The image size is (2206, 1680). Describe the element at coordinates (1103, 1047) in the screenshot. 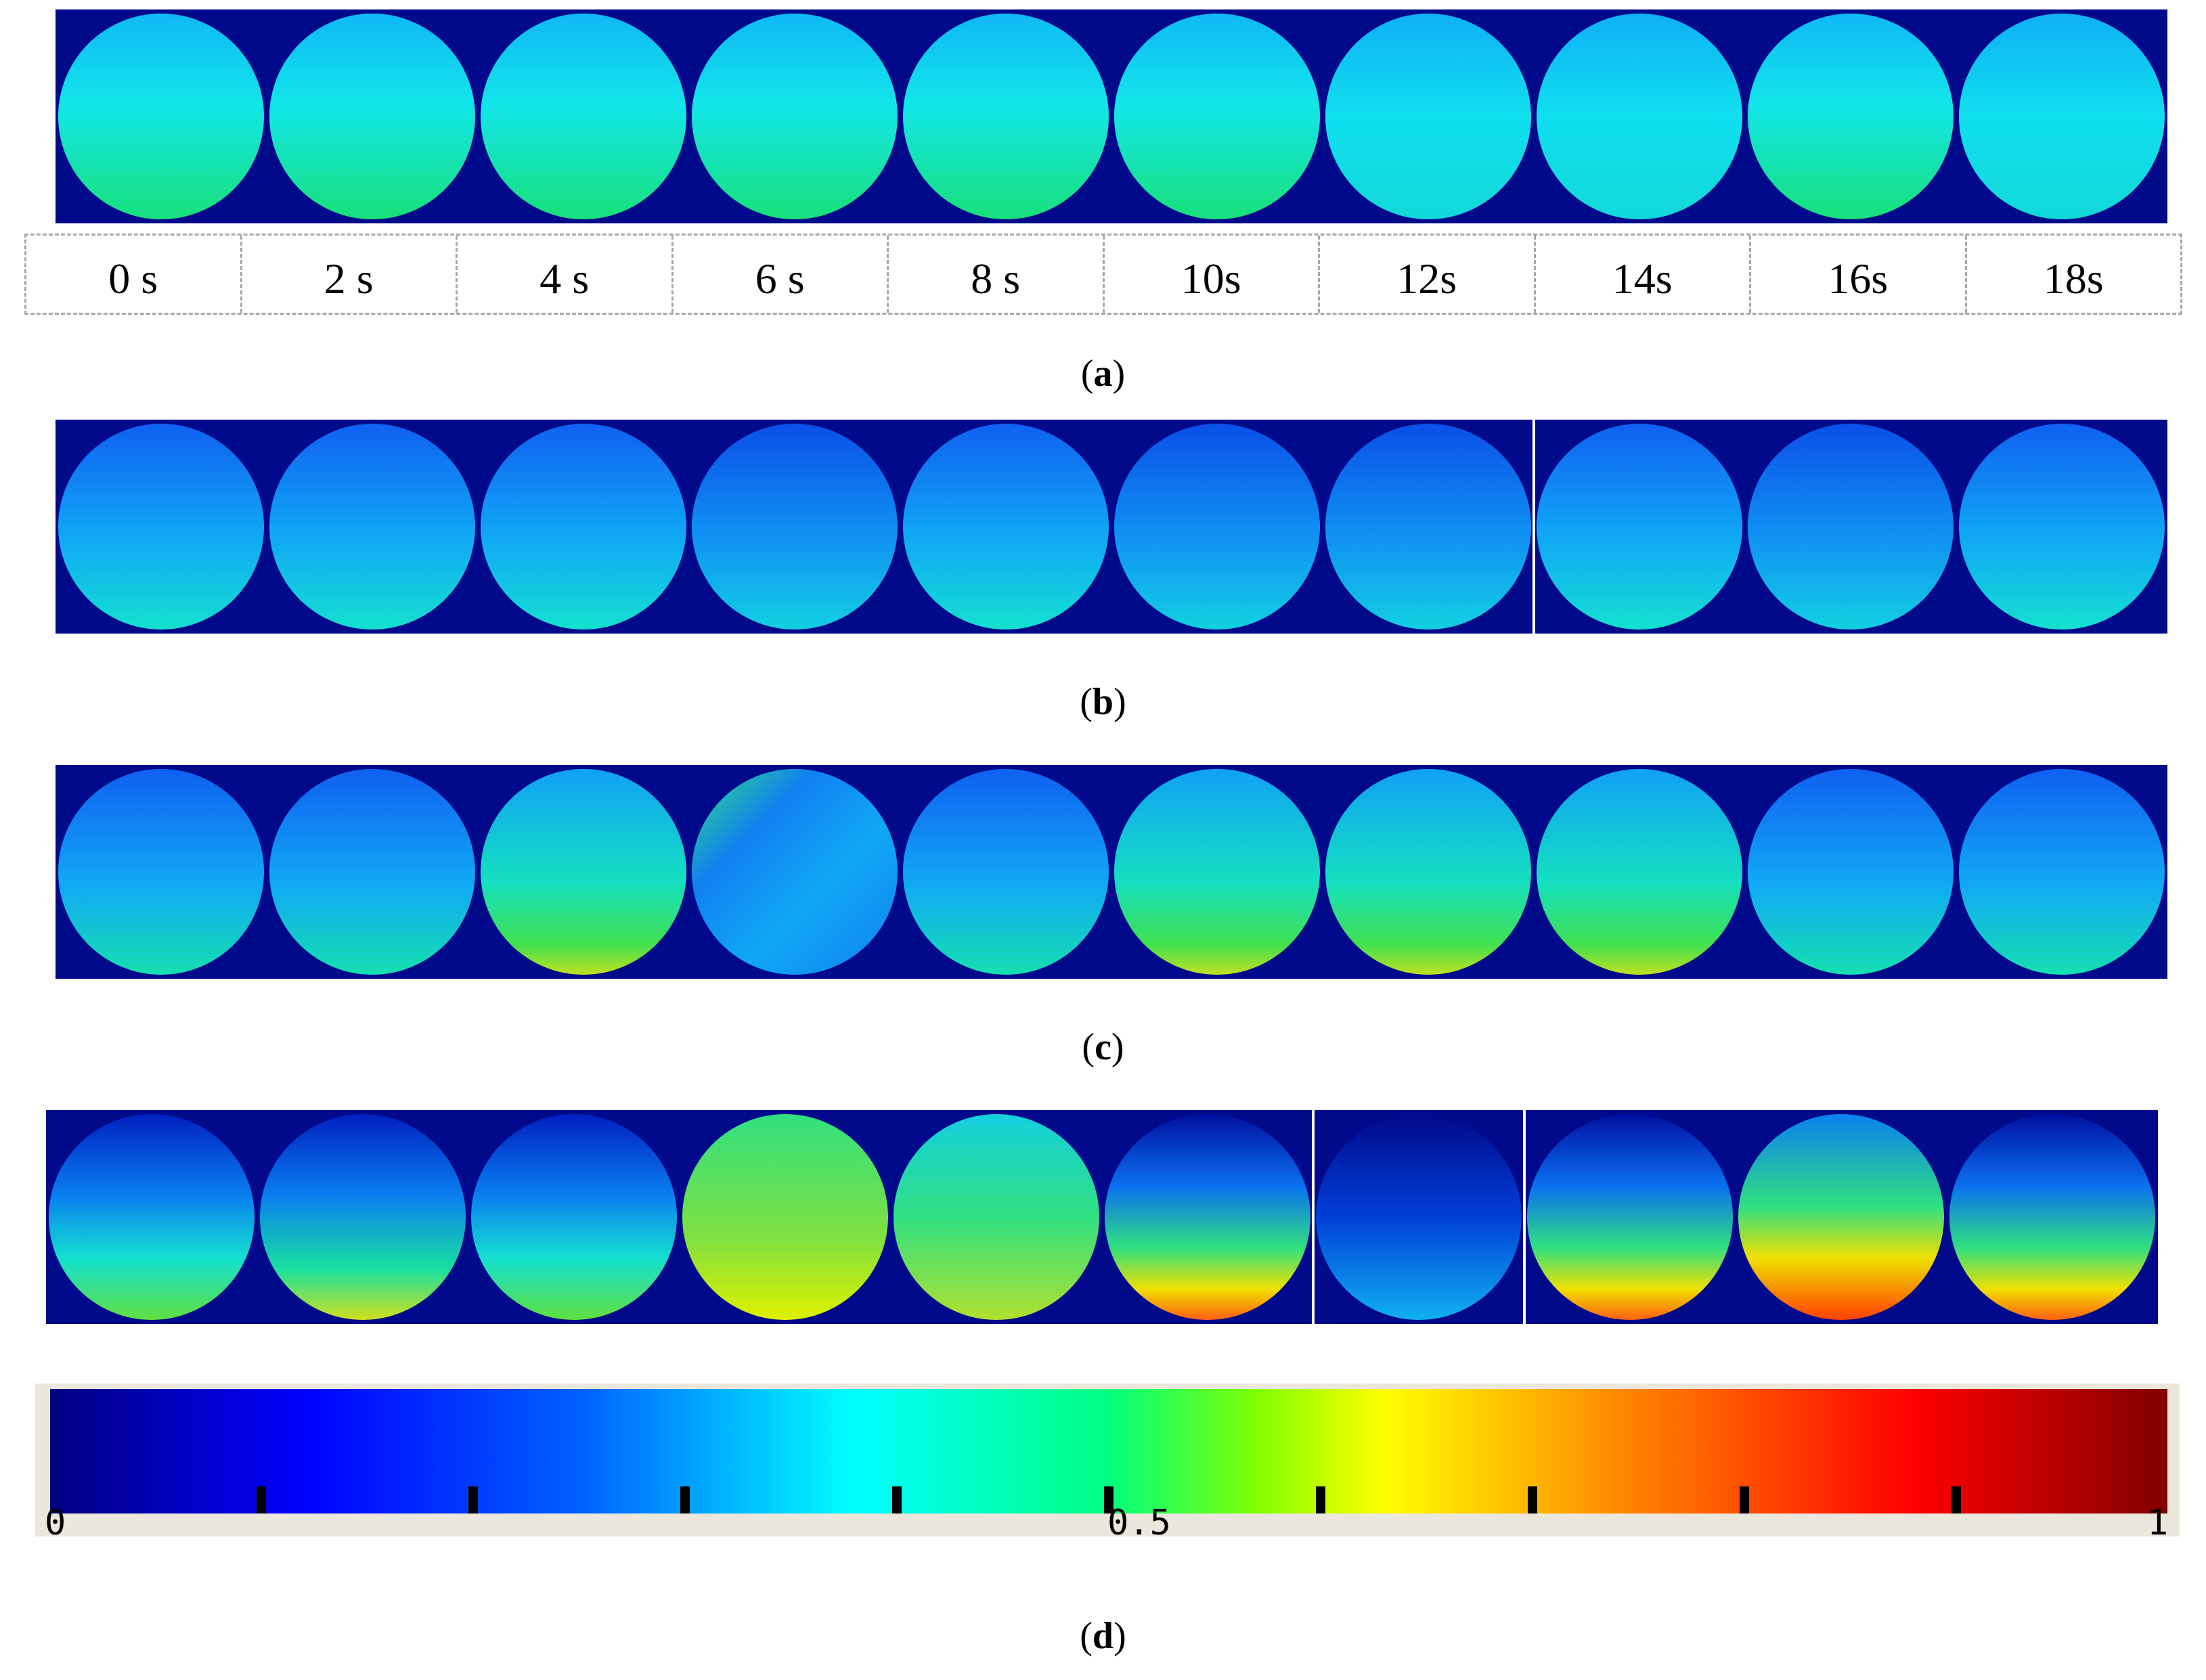

I see `caption-c: (c)` at that location.